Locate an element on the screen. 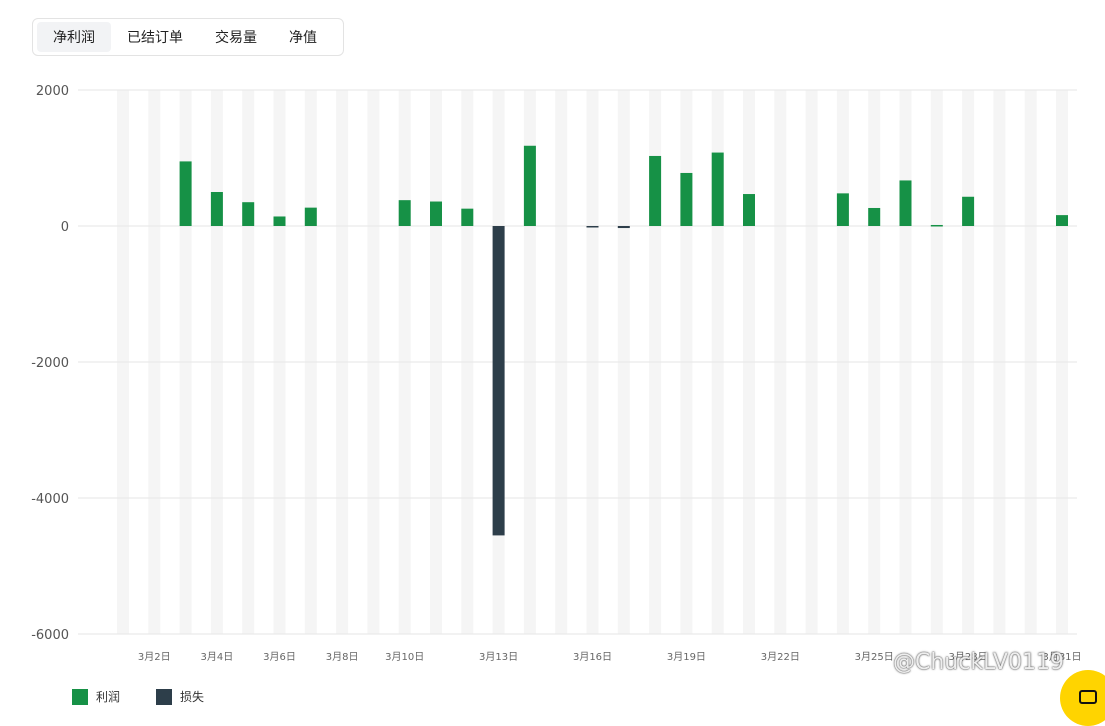 Image resolution: width=1105 pixels, height=726 pixels. bar-3月12日 is located at coordinates (467, 217).